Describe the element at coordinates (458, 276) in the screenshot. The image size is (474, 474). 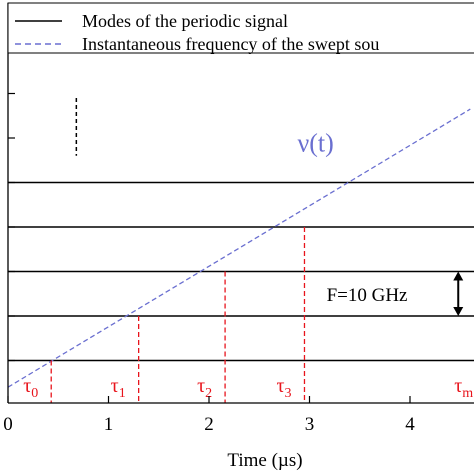
I see `spacing-arrow-head-up` at that location.